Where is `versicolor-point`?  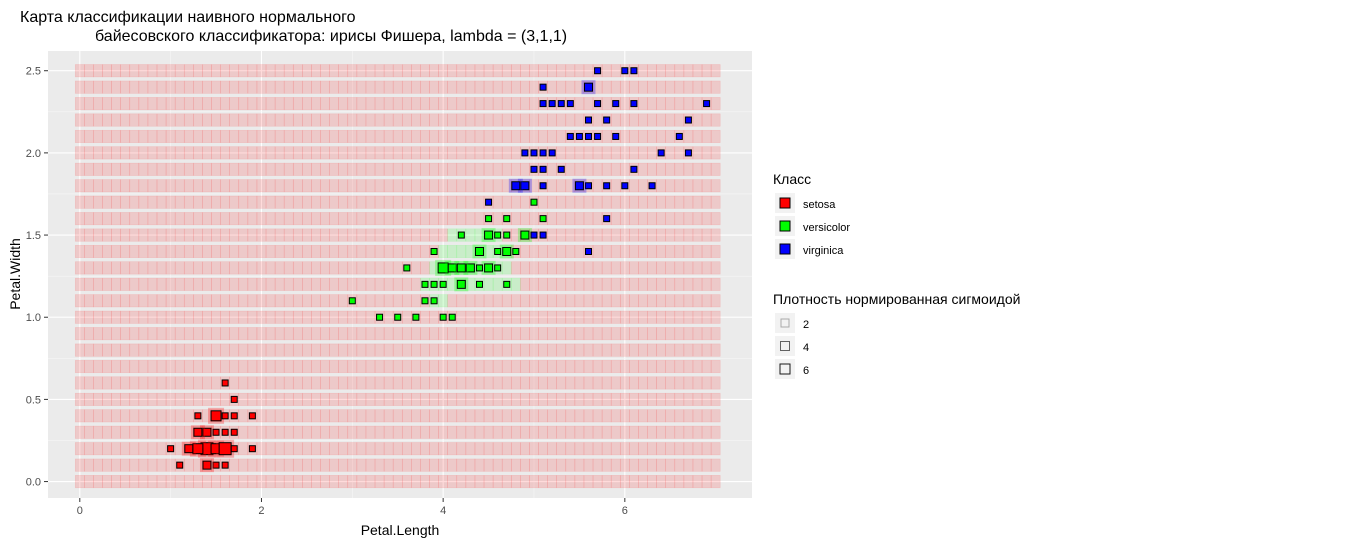 versicolor-point is located at coordinates (416, 317).